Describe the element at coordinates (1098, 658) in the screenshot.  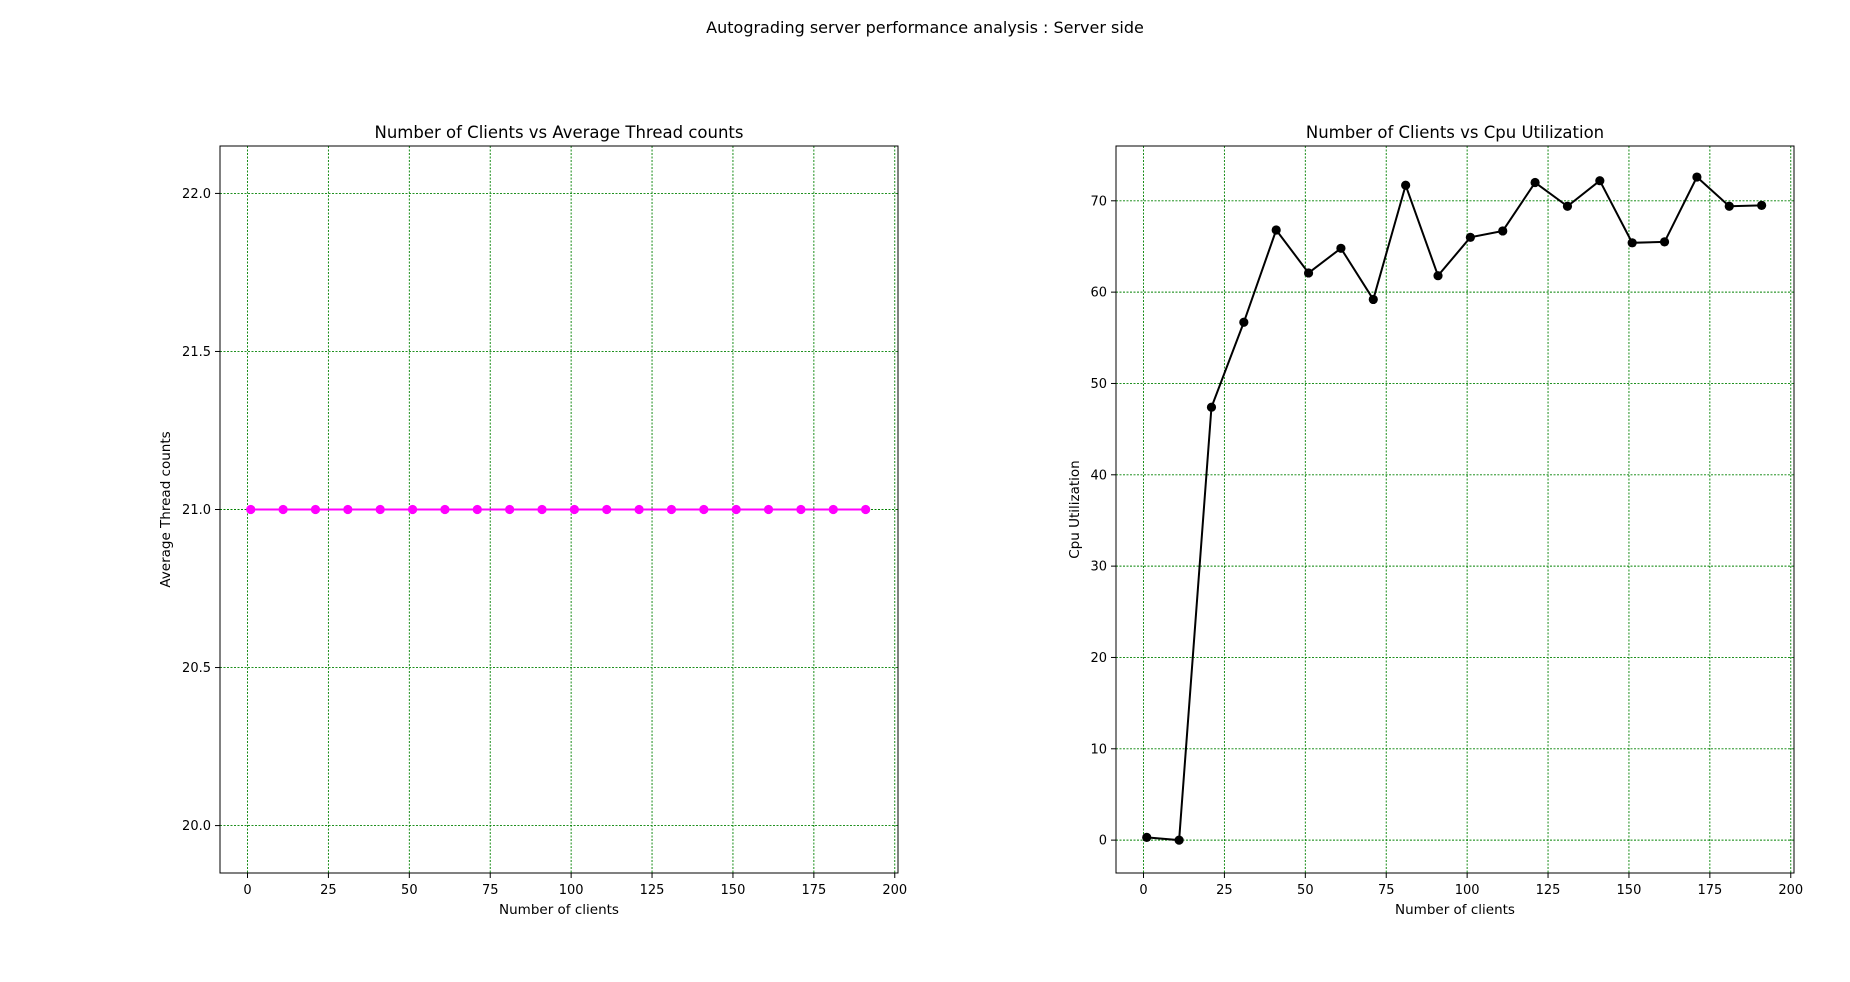
I see `y-tick-label: 20` at that location.